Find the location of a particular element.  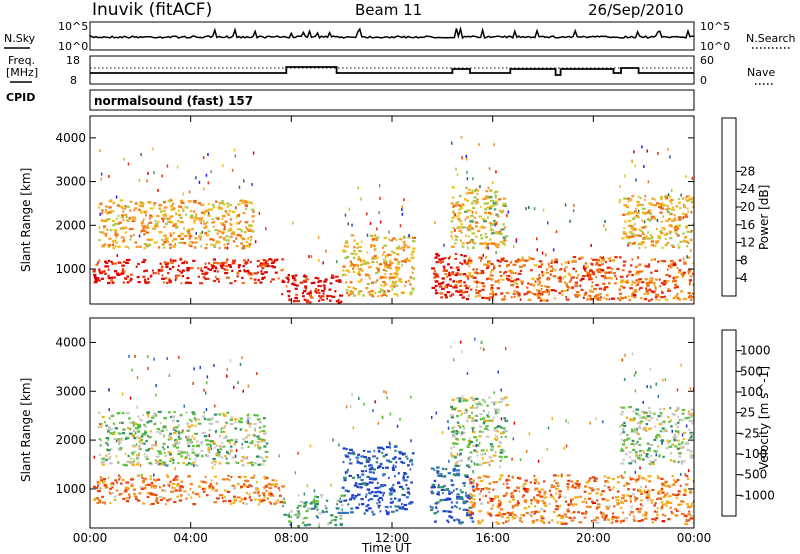

velocity-ylabel: Slant Range [km] is located at coordinates (26, 430).